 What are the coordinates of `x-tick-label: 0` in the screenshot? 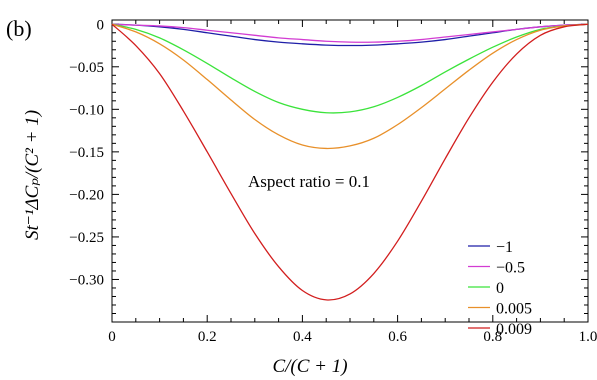 It's located at (112, 337).